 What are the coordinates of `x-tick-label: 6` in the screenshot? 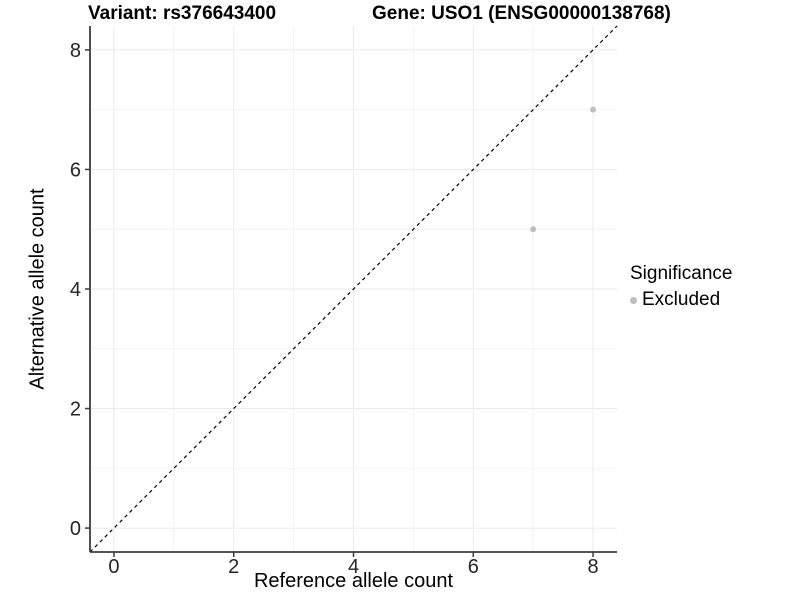 It's located at (473, 567).